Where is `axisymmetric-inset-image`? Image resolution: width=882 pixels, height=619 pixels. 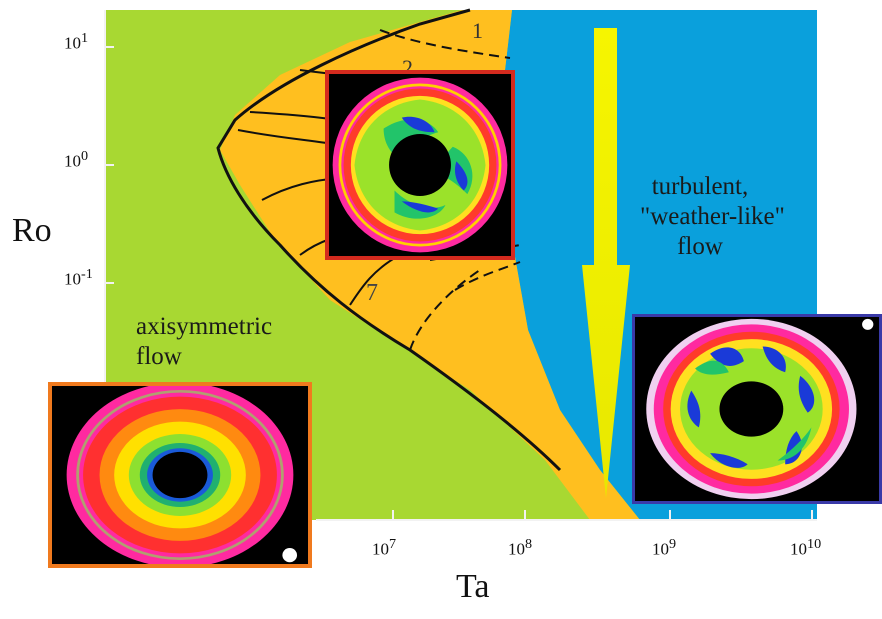 axisymmetric-inset-image is located at coordinates (180, 475).